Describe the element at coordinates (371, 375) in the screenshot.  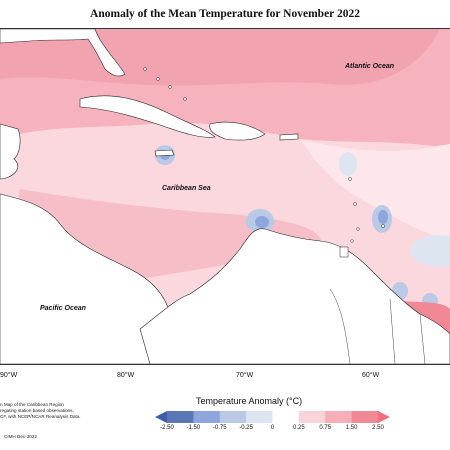
I see `longitude-label: 60°W` at that location.